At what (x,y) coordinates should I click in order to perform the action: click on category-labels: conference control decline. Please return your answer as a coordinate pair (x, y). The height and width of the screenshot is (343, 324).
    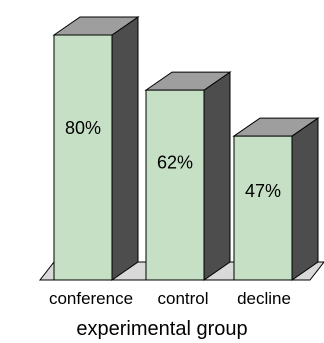
    Looking at the image, I should click on (170, 298).